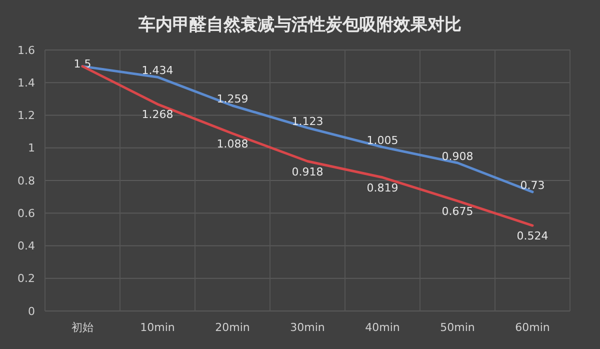 This screenshot has width=600, height=349. Describe the element at coordinates (382, 187) in the screenshot. I see `data-label: 0.819` at that location.